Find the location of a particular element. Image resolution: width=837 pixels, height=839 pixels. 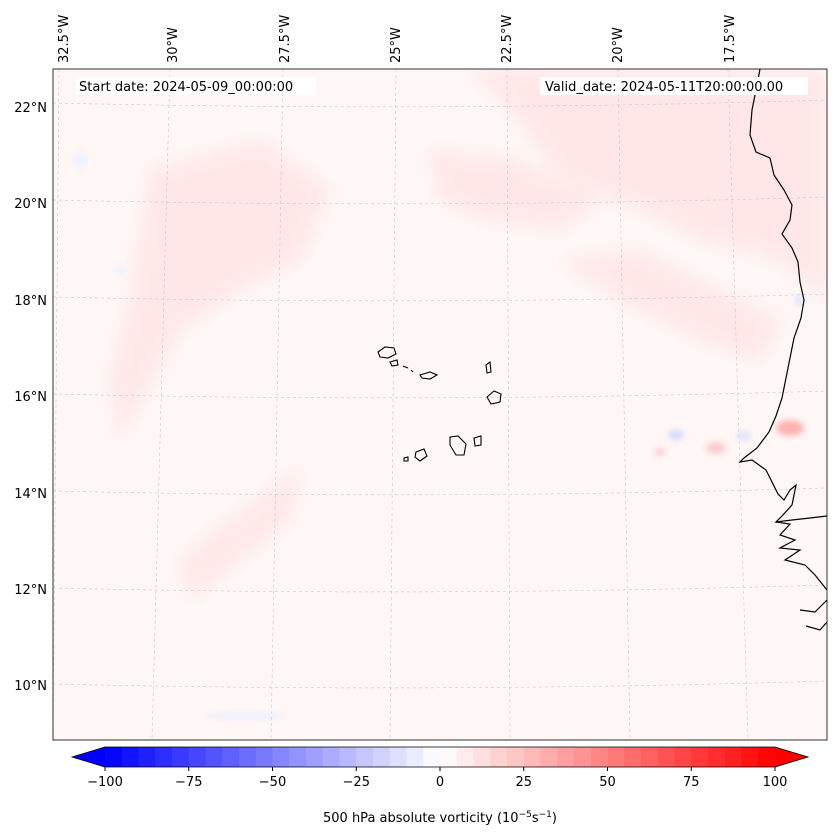

latitude-labels: 22°N 20°N 18°N 16°N 14°N 12°N 10°N is located at coordinates (30, 397).